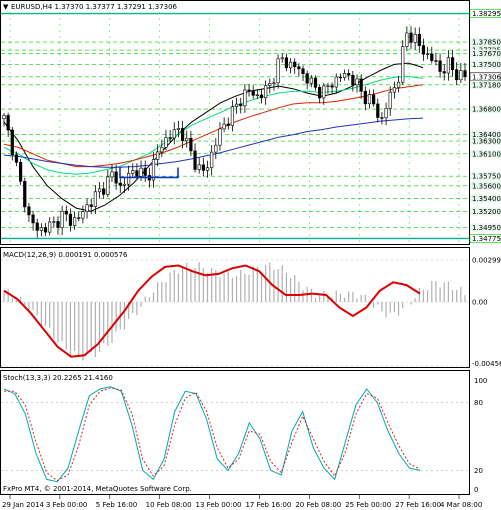  I want to click on stoch-axis: 100 80 20 0, so click(480, 435).